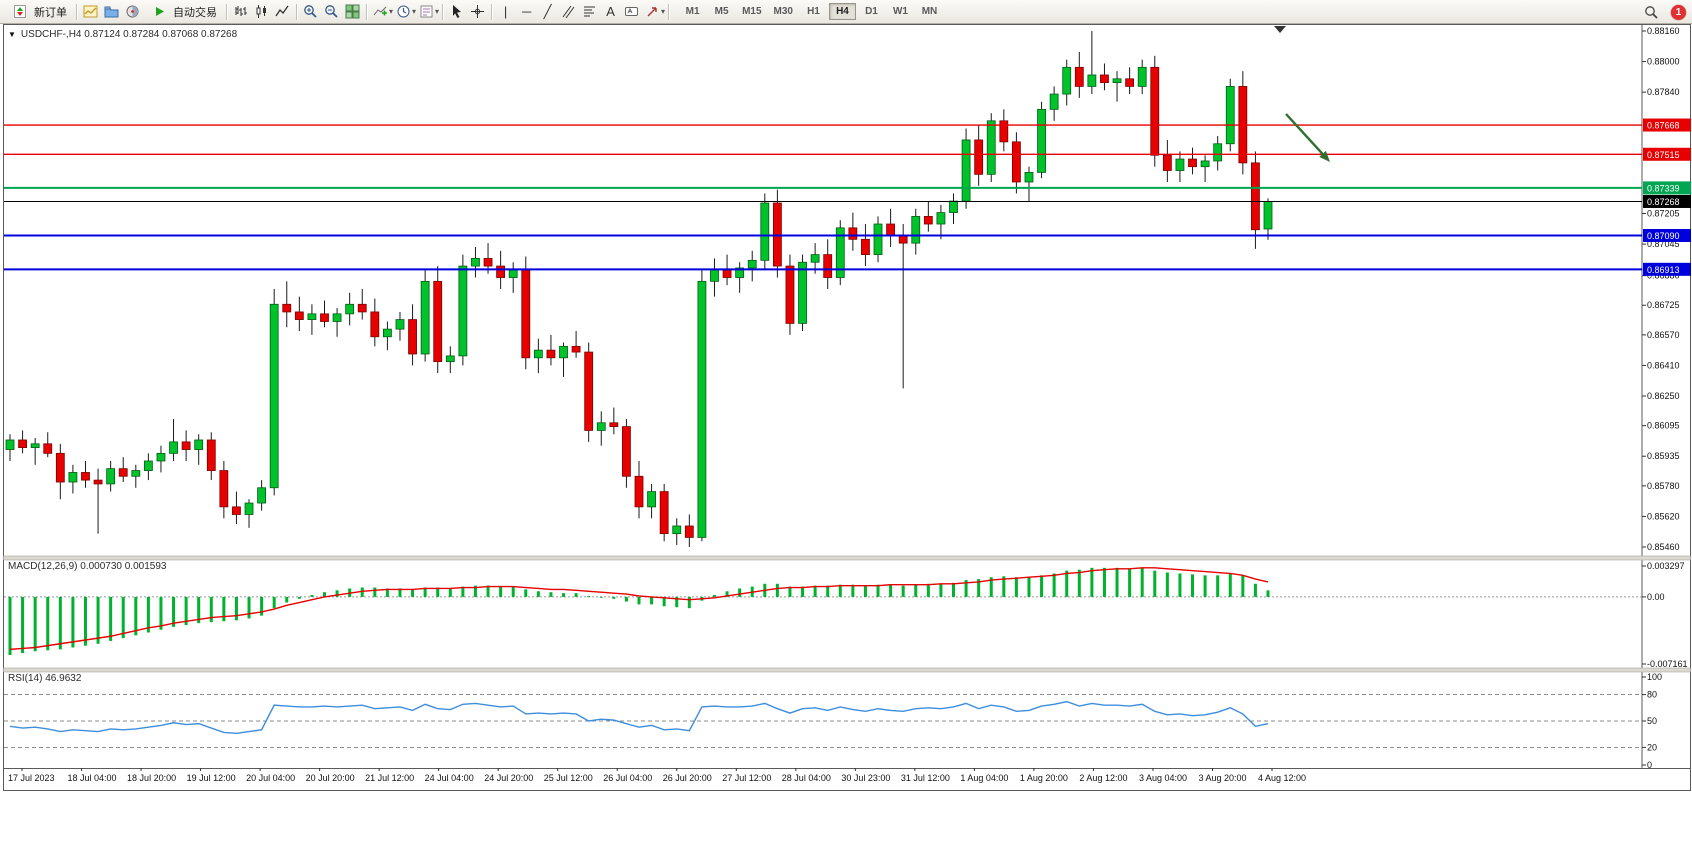  I want to click on price-axis-label: 0.87840, so click(1663, 92).